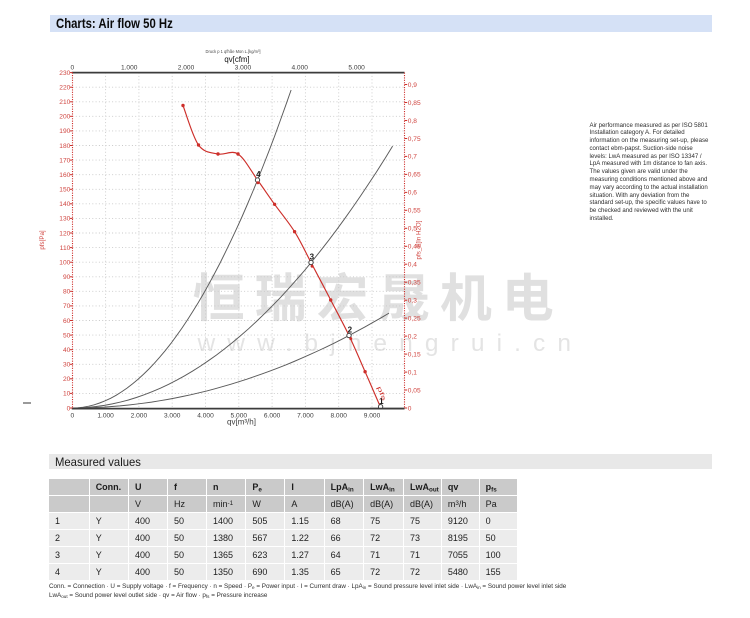 This screenshot has height=618, width=750. What do you see at coordinates (64, 131) in the screenshot?
I see `svg-text: 190` at bounding box center [64, 131].